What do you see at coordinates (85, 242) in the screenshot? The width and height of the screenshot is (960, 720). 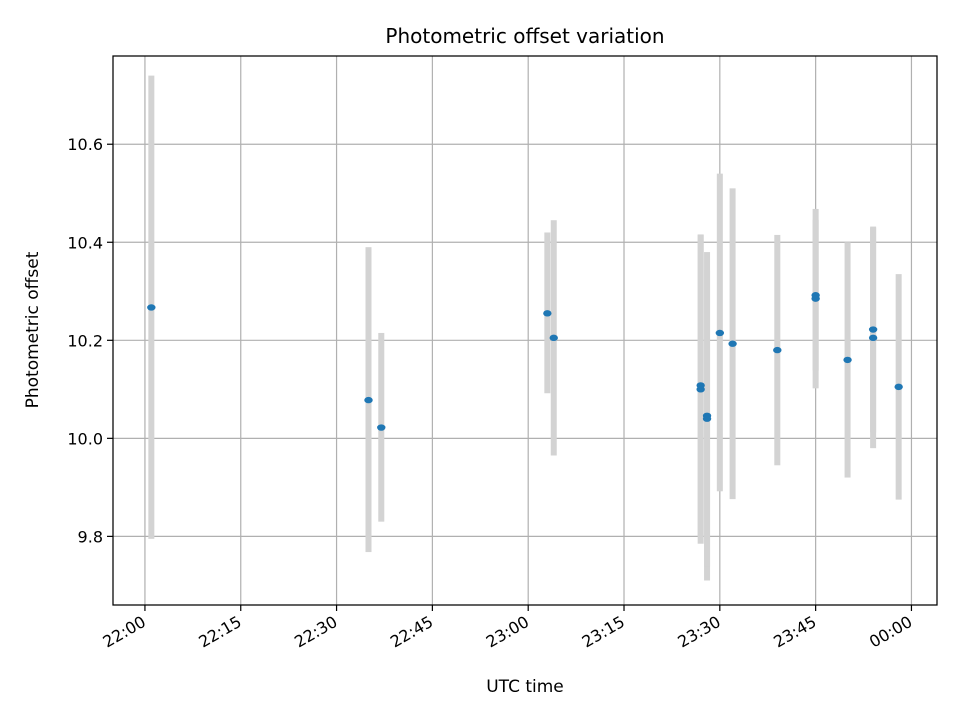 I see `y-tick-label: 10.4` at bounding box center [85, 242].